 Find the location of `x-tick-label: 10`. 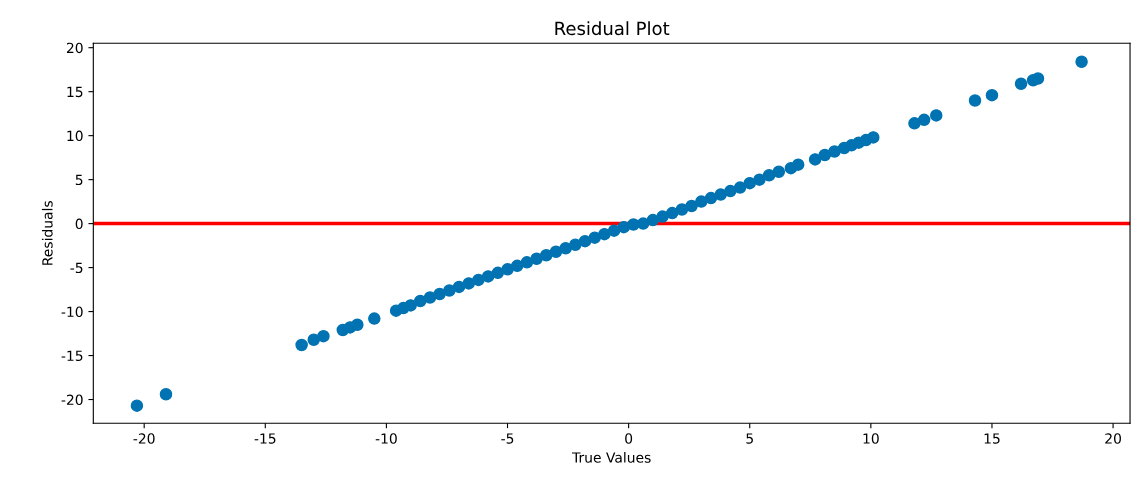

x-tick-label: 10 is located at coordinates (871, 438).